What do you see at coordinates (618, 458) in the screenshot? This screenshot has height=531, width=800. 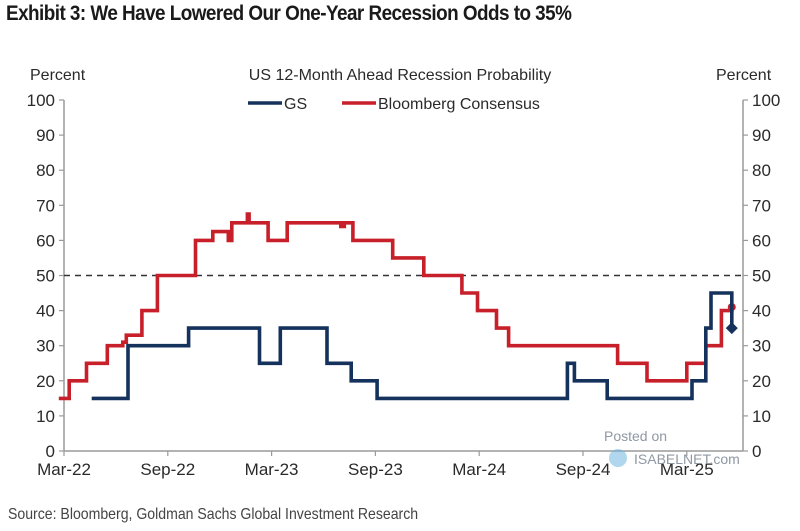 I see `watermark-logo-icon` at bounding box center [618, 458].